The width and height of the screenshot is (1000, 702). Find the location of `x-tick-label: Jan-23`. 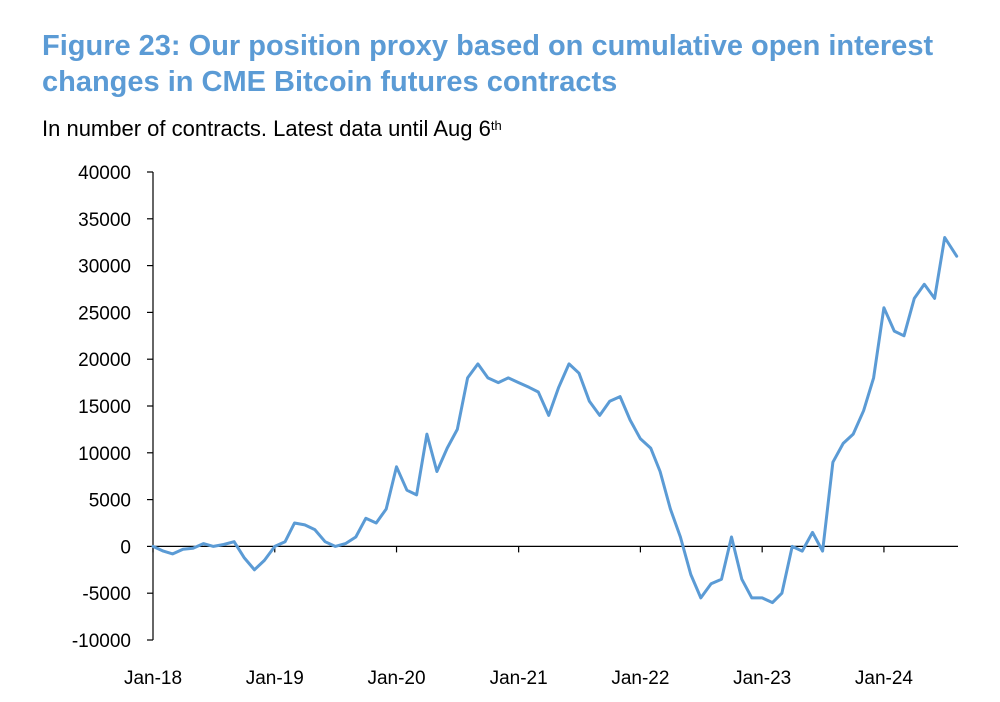

x-tick-label: Jan-23 is located at coordinates (762, 678).